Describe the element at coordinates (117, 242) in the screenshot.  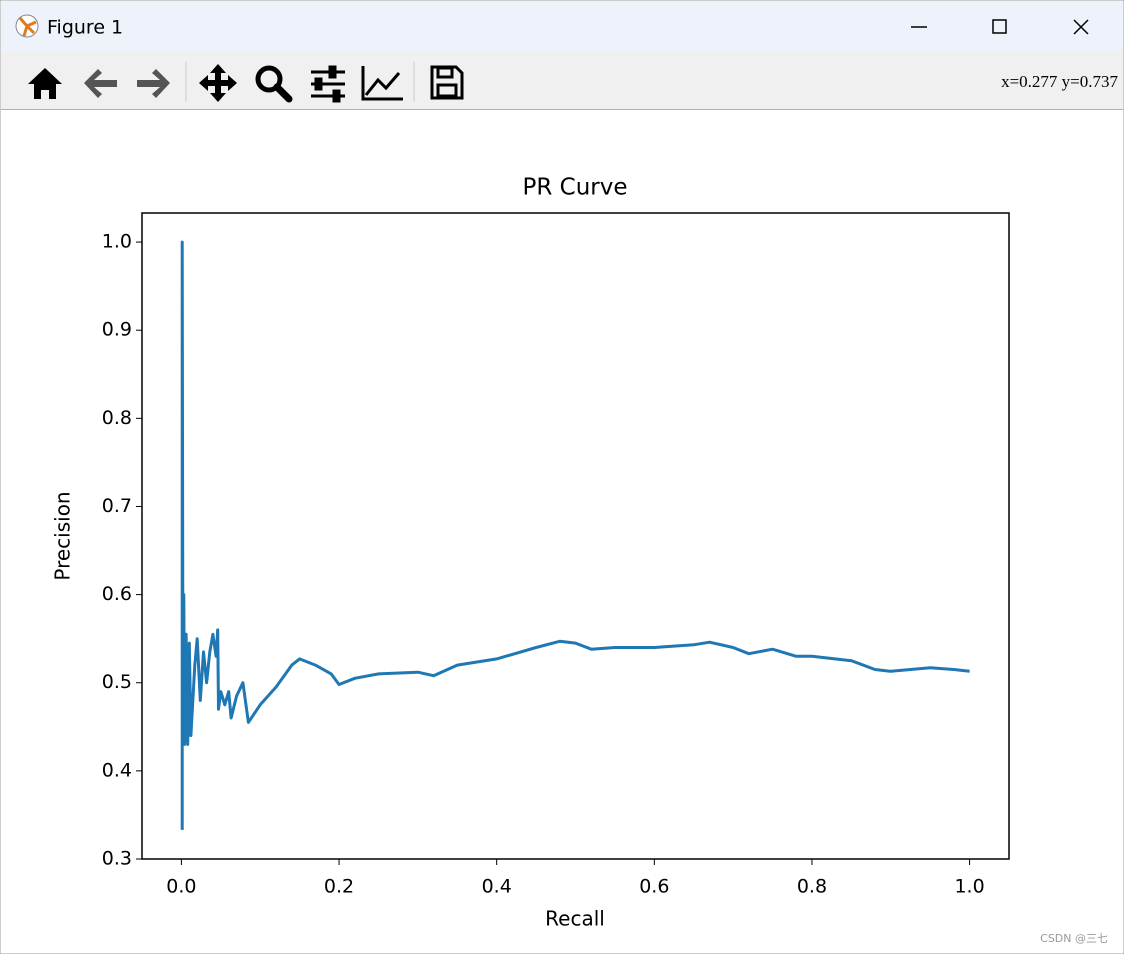
I see `y-tick-label: 1.0` at that location.